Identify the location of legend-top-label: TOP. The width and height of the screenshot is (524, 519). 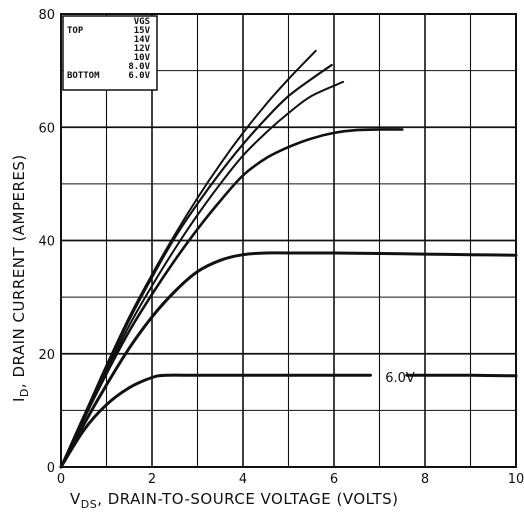
(75, 31).